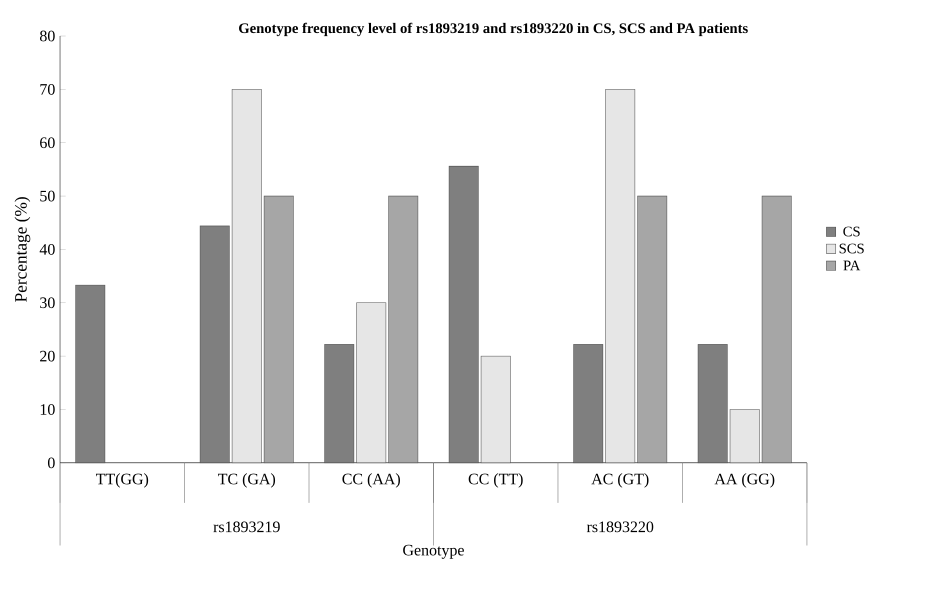 The height and width of the screenshot is (590, 947). What do you see at coordinates (851, 231) in the screenshot?
I see `legend-label: CS` at bounding box center [851, 231].